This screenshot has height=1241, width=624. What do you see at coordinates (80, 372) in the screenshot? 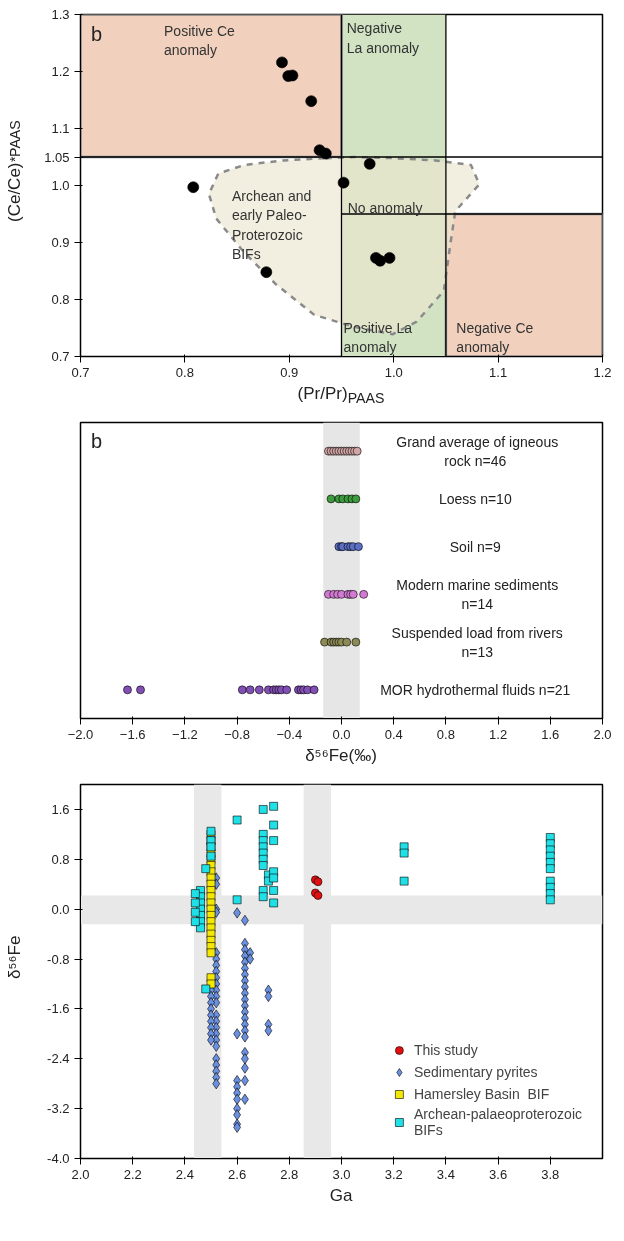
I see `x-tick-label: 0.7` at bounding box center [80, 372].